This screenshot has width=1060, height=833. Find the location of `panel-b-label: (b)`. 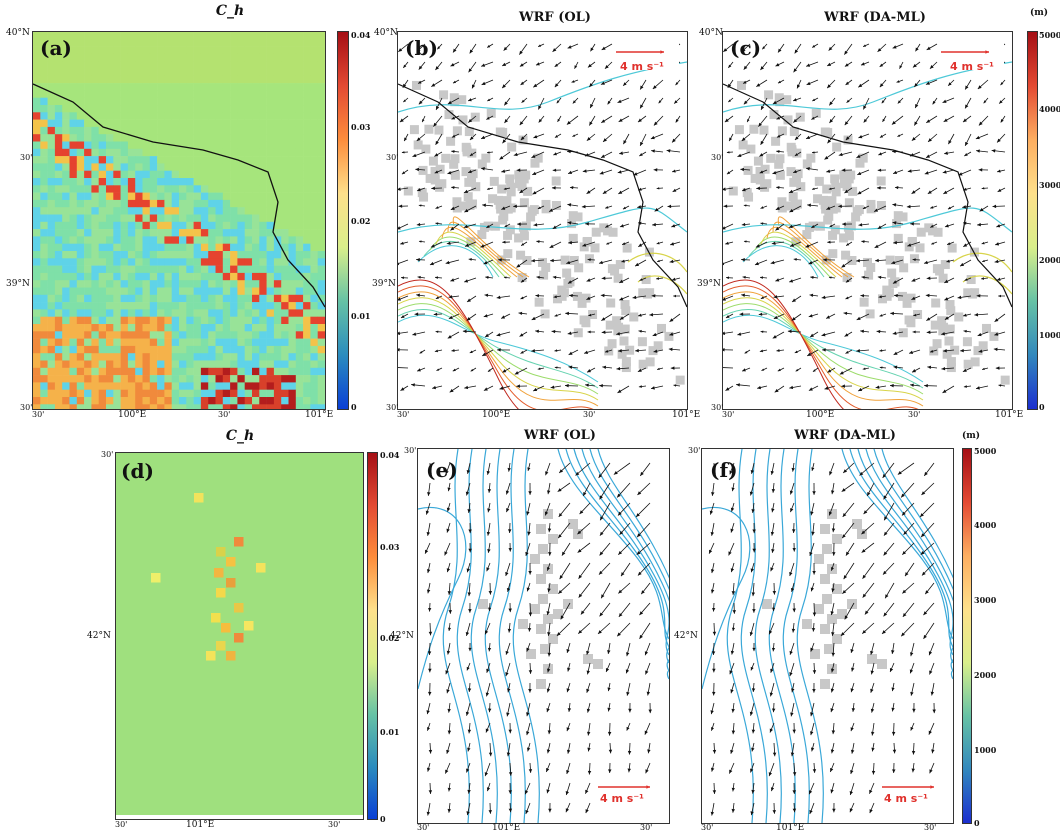

panel-b-label: (b) is located at coordinates (421, 48).